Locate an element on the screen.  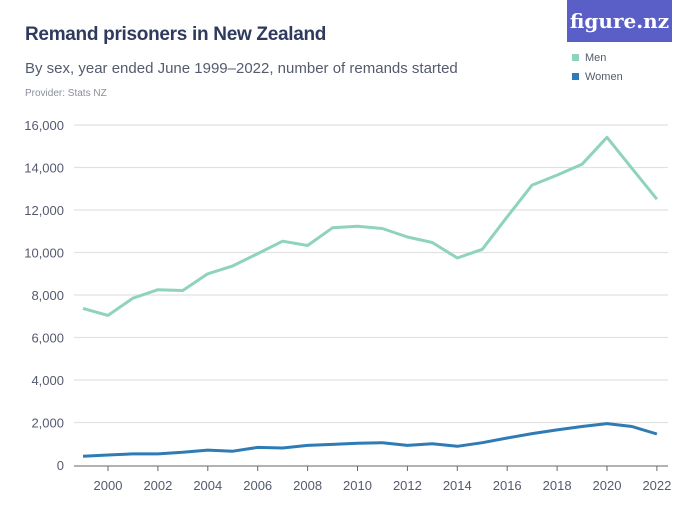
y-tick-label: 8,000 is located at coordinates (47, 295).